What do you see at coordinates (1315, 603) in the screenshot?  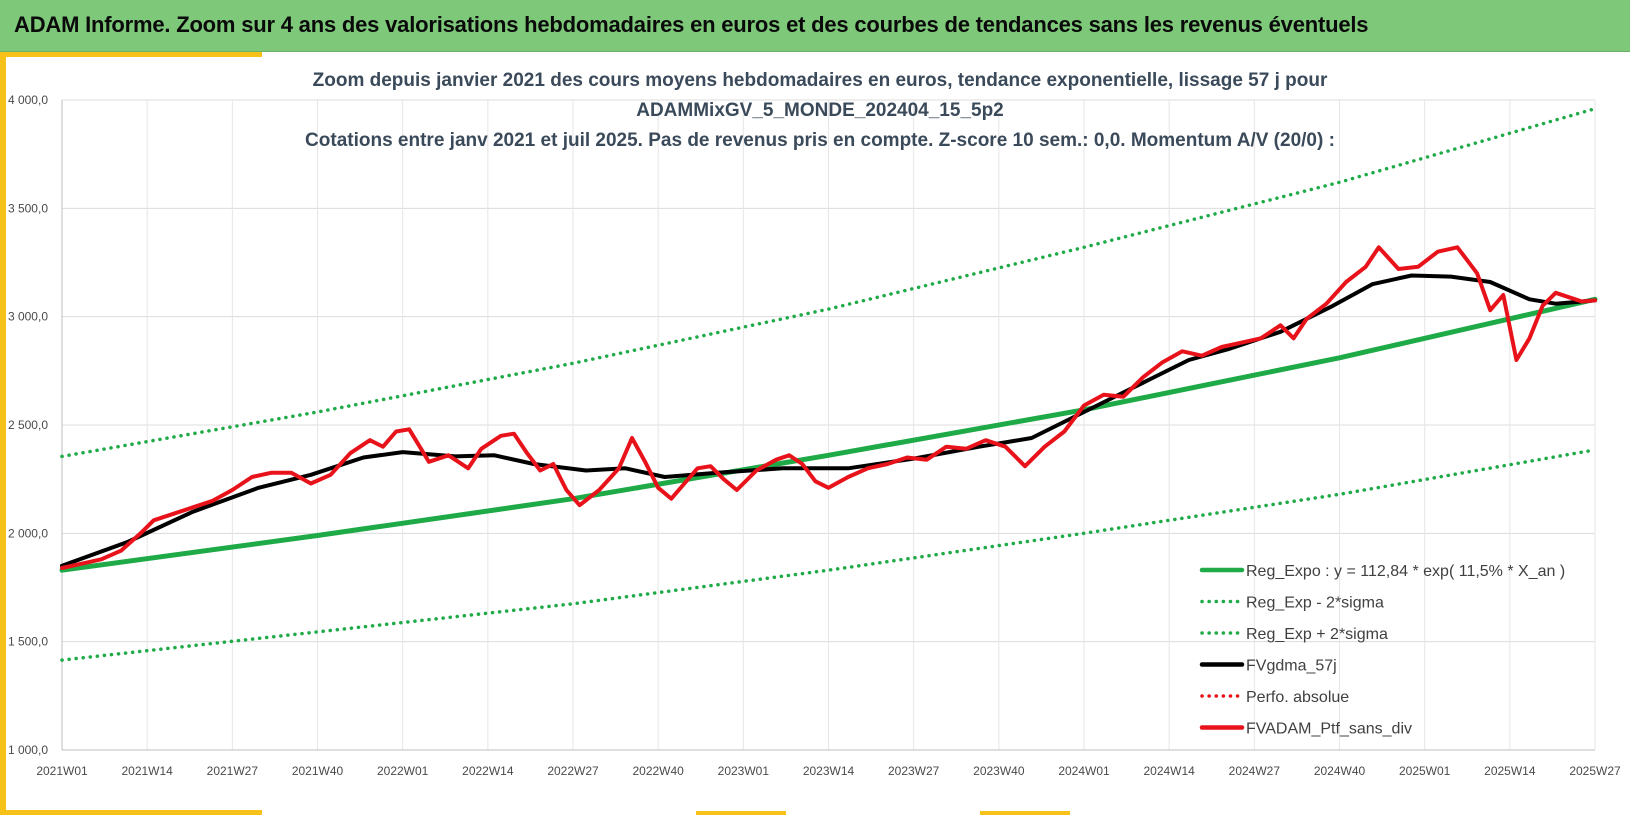 I see `legend-label: Reg_Exp - 2*sigma` at bounding box center [1315, 603].